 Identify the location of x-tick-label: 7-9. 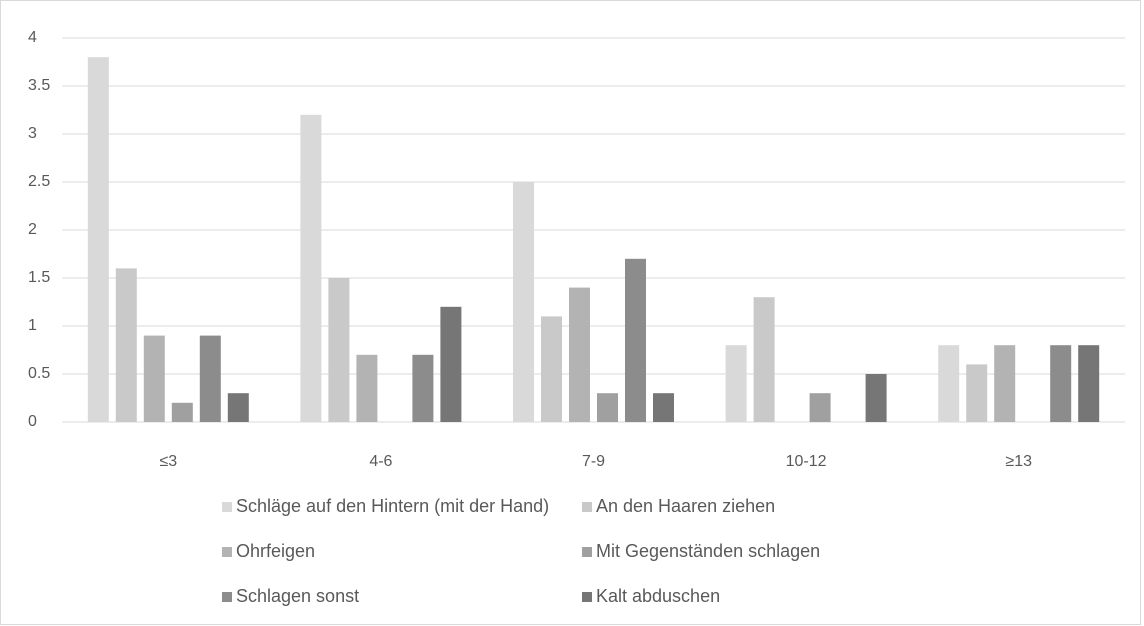
(593, 461).